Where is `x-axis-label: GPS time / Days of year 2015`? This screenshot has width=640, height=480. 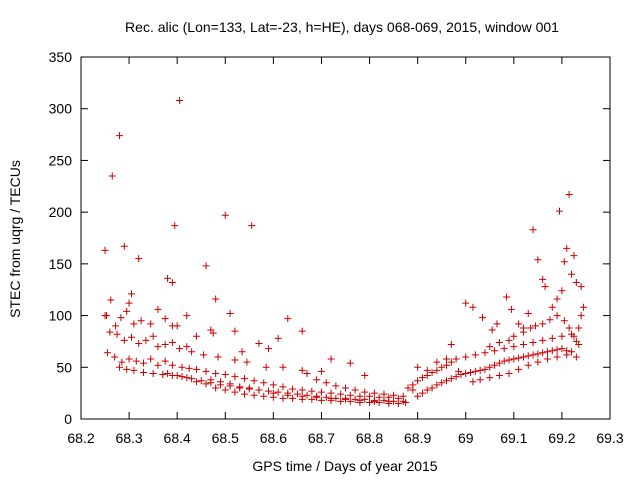
x-axis-label: GPS time / Days of year 2015 is located at coordinates (344, 466).